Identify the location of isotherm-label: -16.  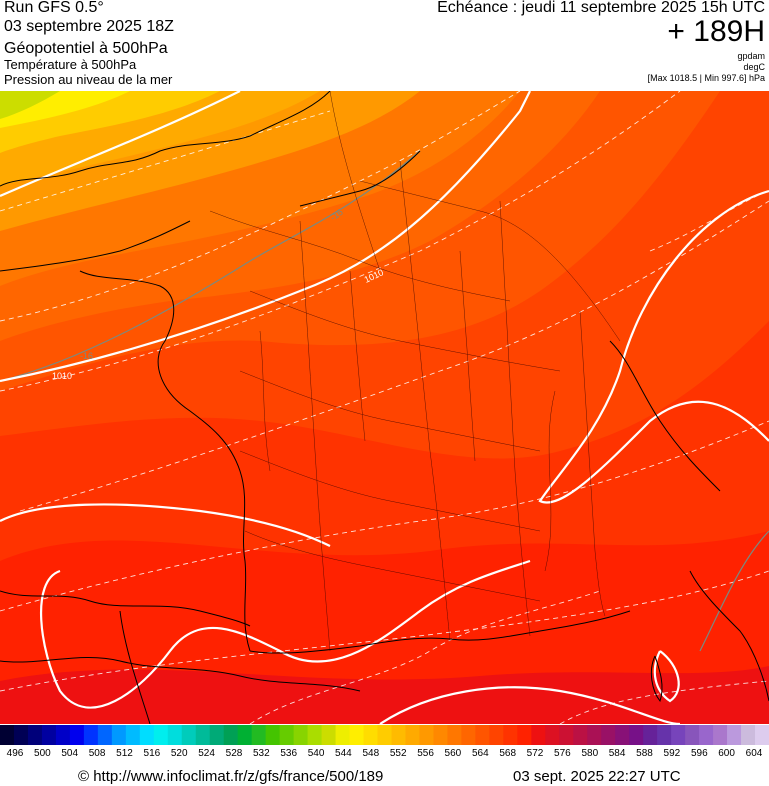
(86, 356).